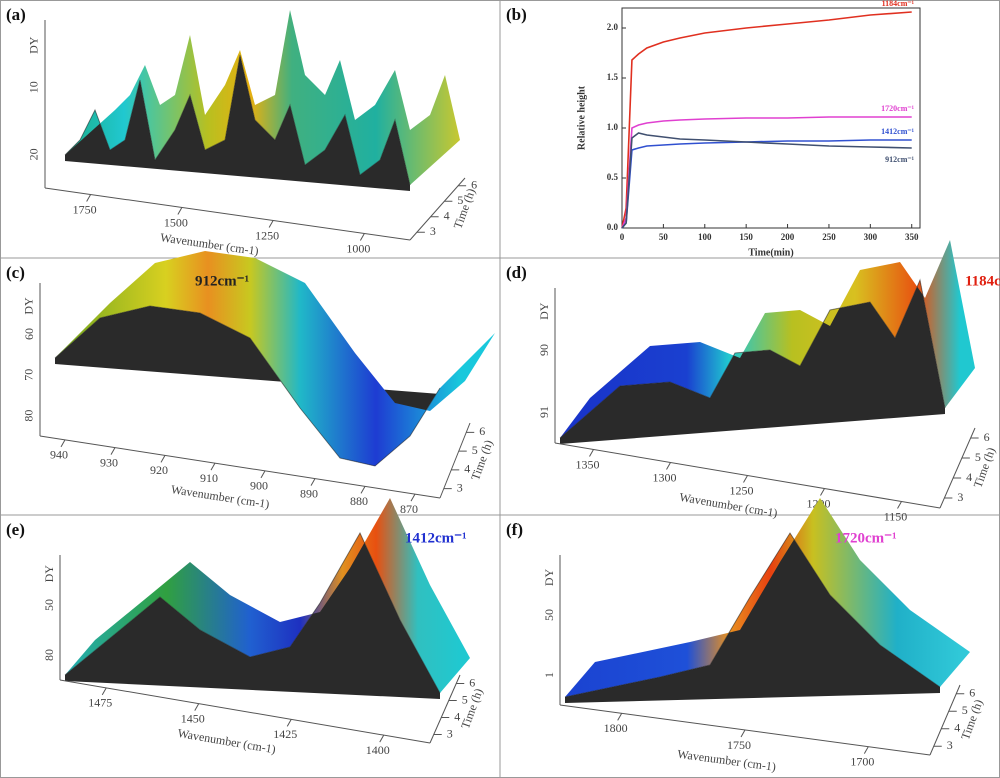 The height and width of the screenshot is (778, 1000). I want to click on z-tick-label: 1, so click(549, 675).